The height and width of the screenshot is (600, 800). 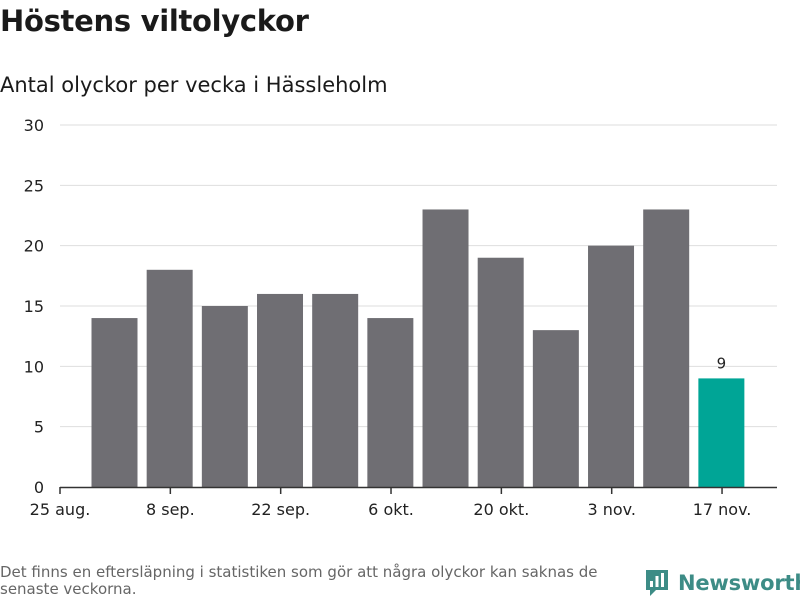 I want to click on y-tick-label: 10, so click(x=34, y=366).